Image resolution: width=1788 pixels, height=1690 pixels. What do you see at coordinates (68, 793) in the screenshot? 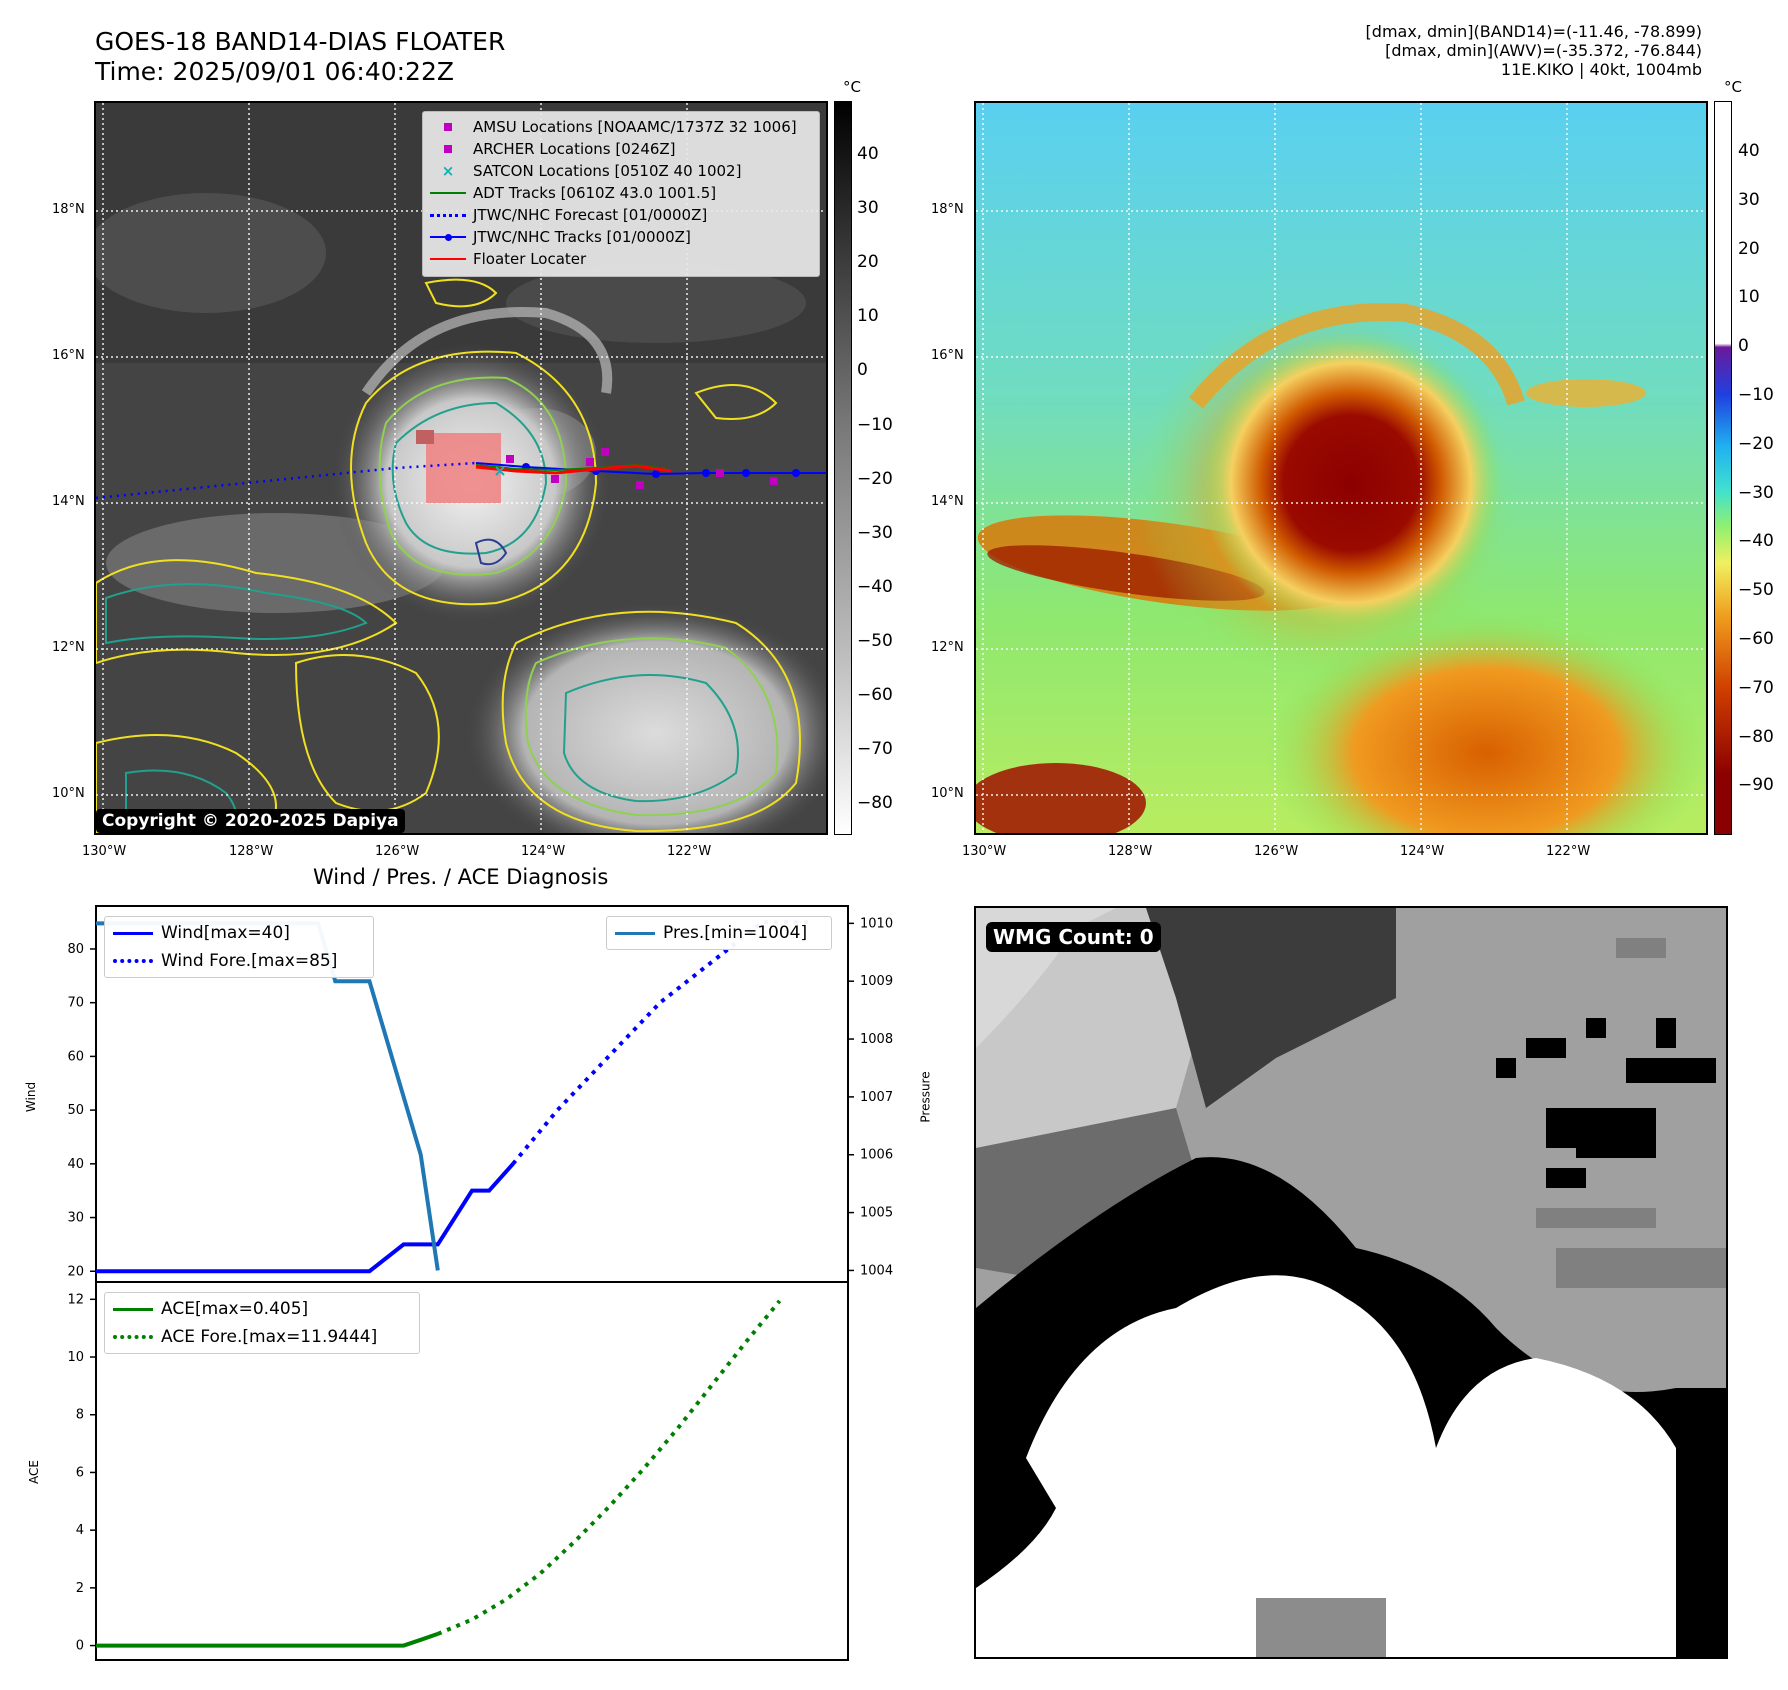
I see `lat-label-10n: 10°N` at bounding box center [68, 793].